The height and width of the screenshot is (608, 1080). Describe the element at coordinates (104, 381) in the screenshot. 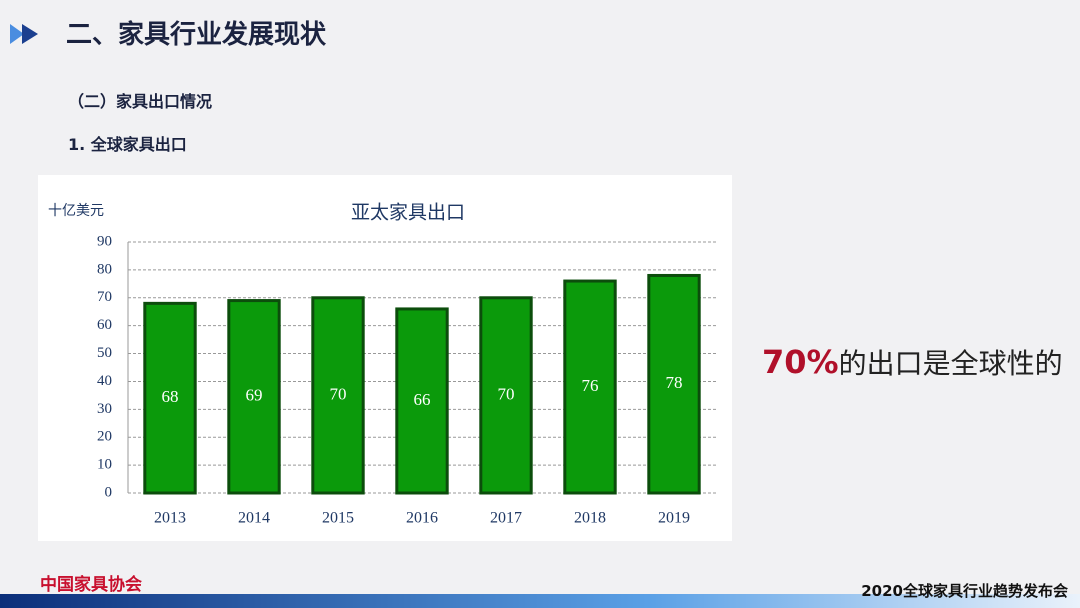

I see `y-tick-label: 40` at that location.